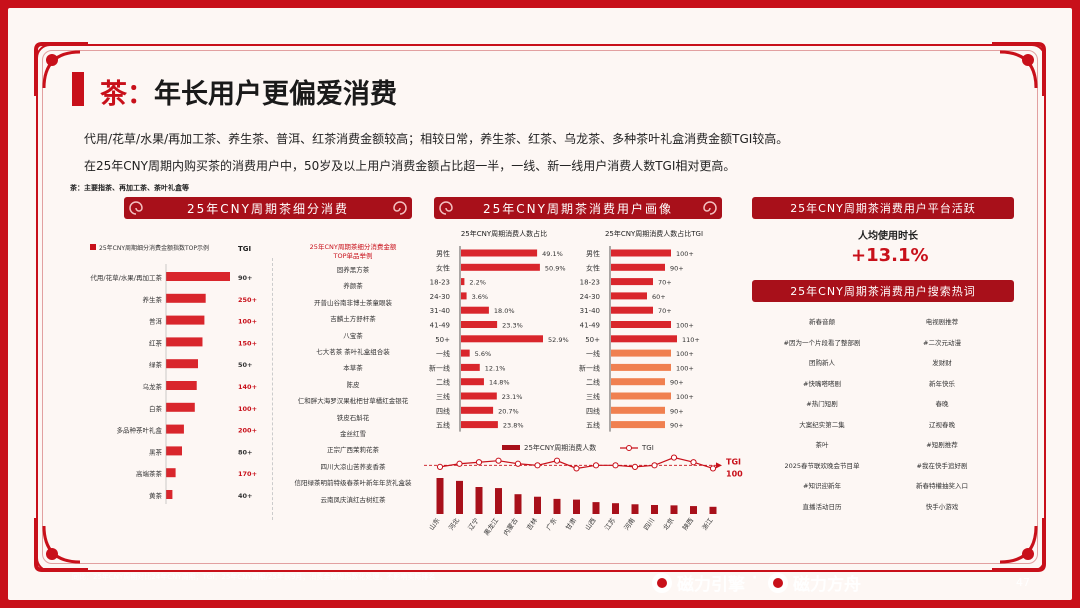 The image size is (1080, 608). I want to click on hot-word: 辽视春晚, so click(942, 424).